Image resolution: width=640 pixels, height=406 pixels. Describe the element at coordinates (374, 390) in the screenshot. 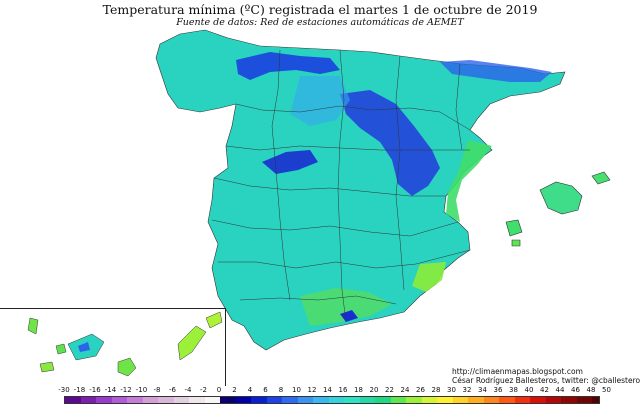

I see `legend-tick-label: 20` at that location.